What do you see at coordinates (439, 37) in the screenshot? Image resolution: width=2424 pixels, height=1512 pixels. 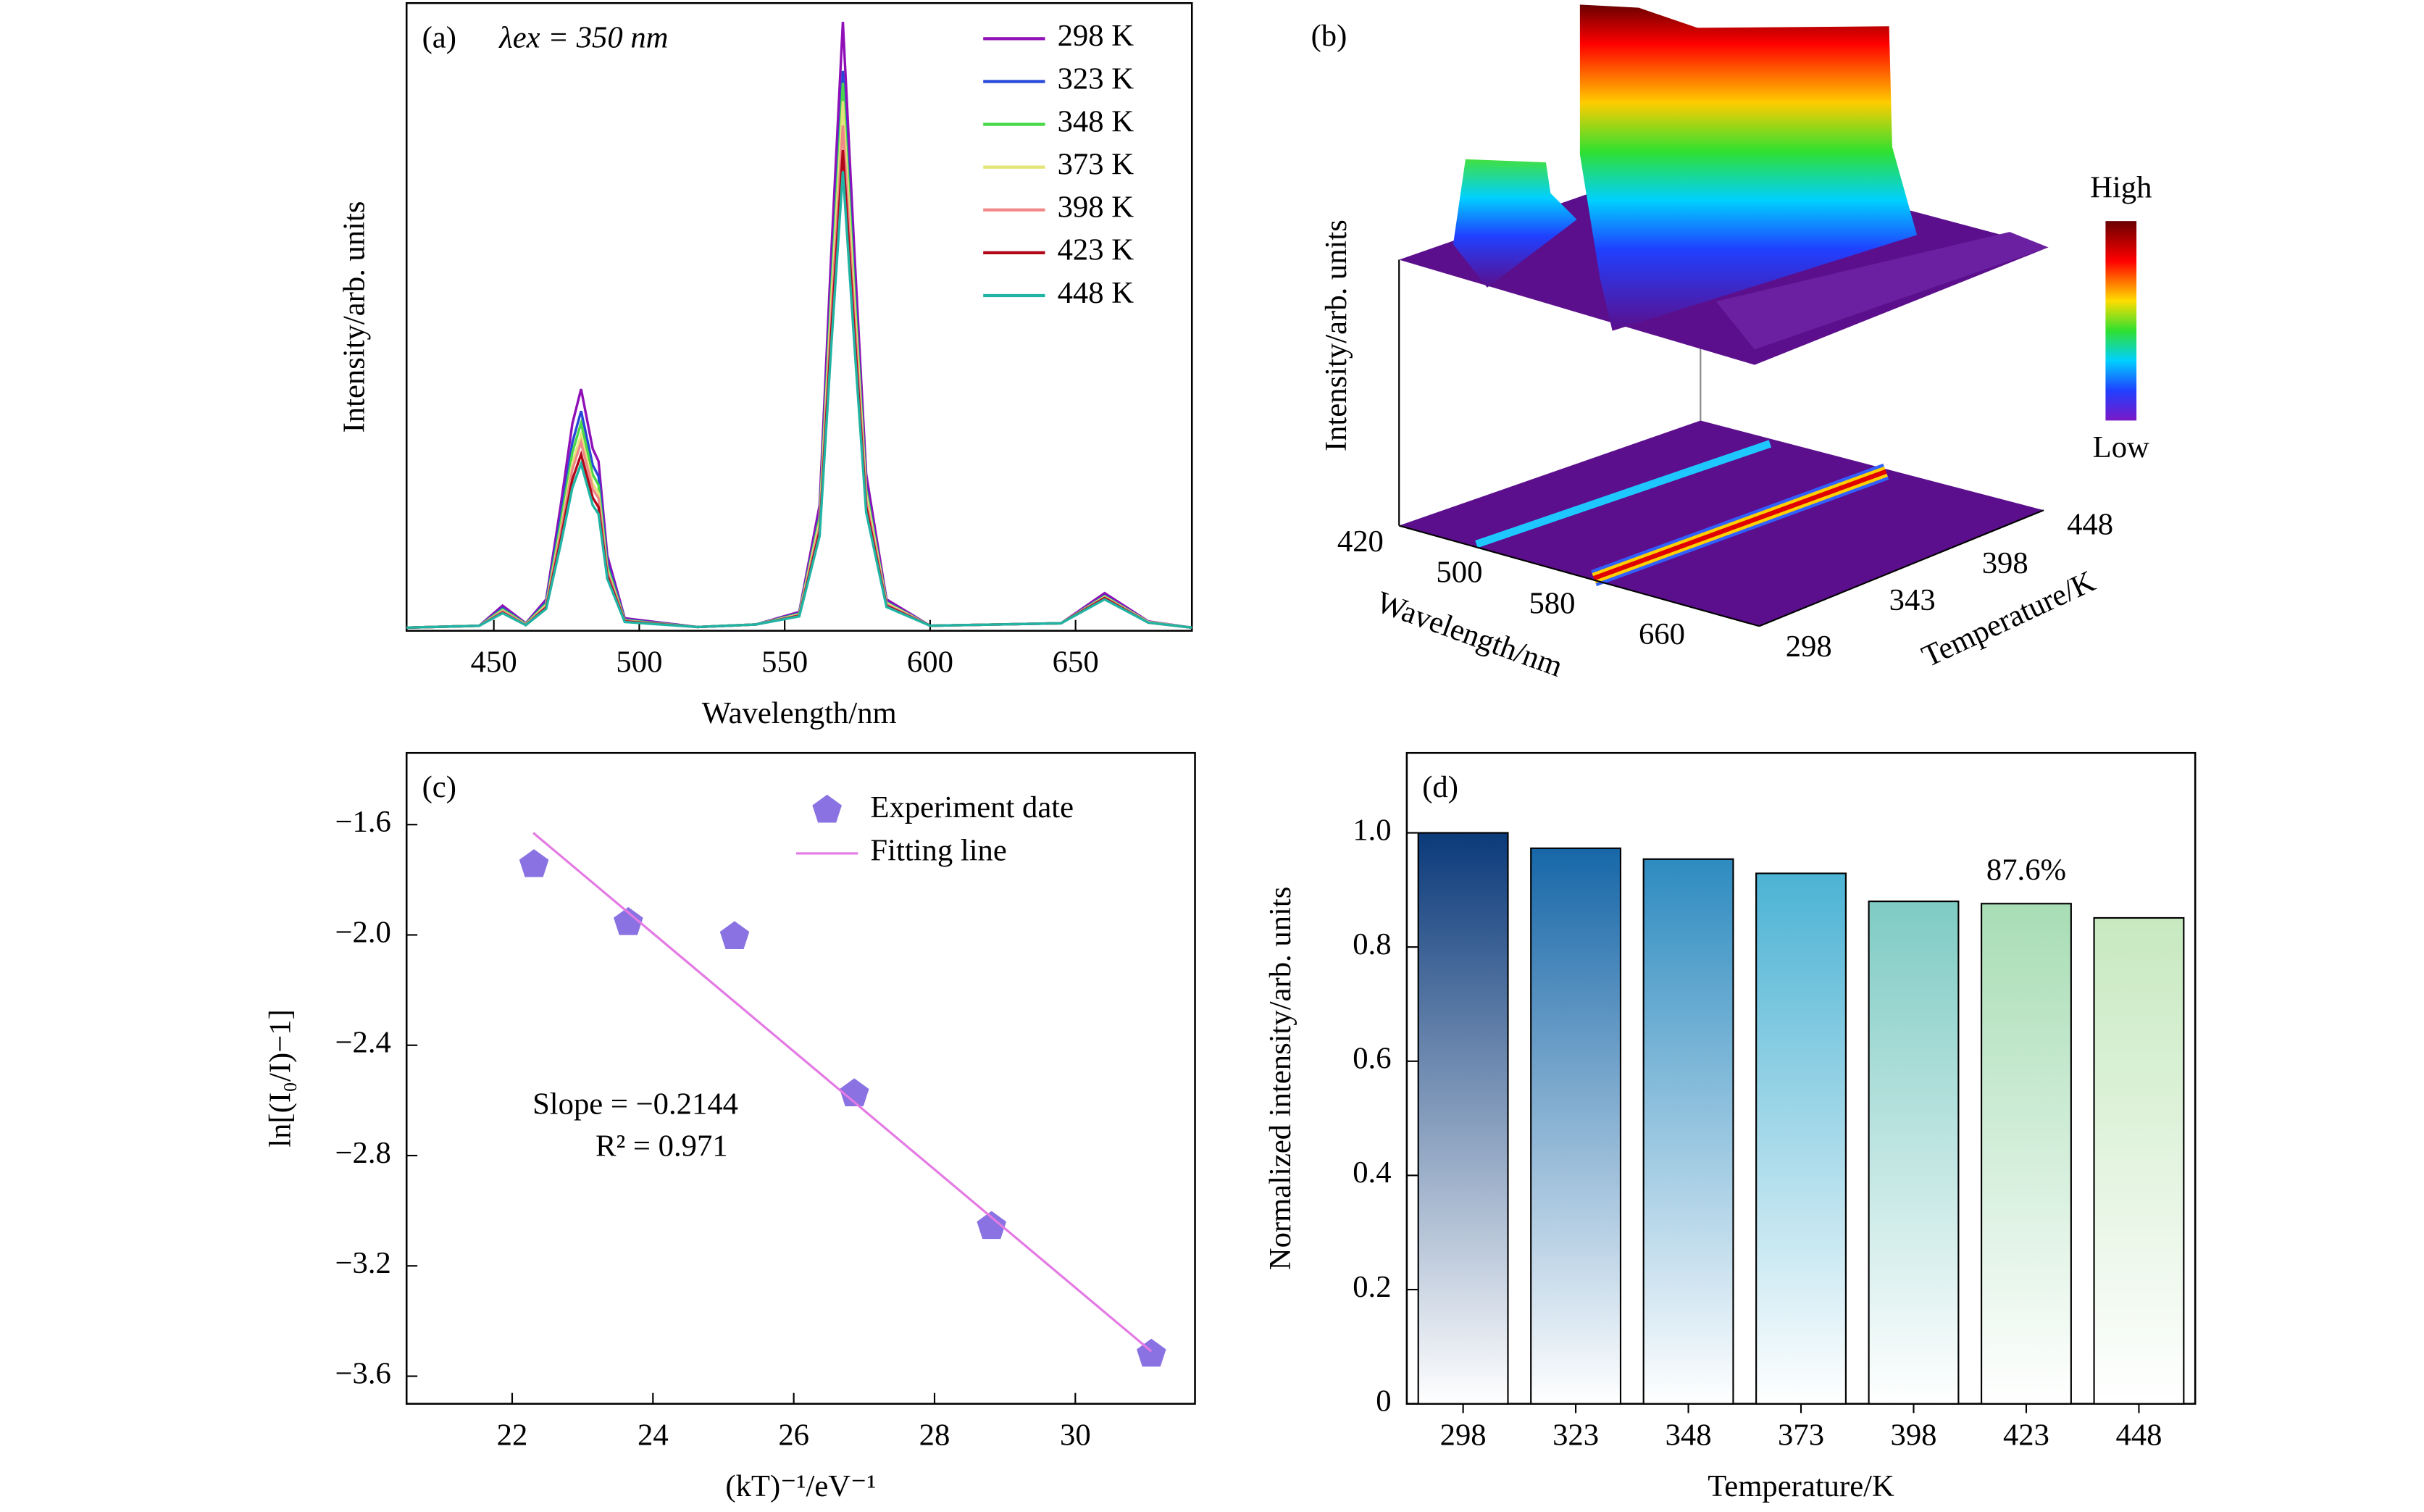 I see `panel-label: (a)` at bounding box center [439, 37].